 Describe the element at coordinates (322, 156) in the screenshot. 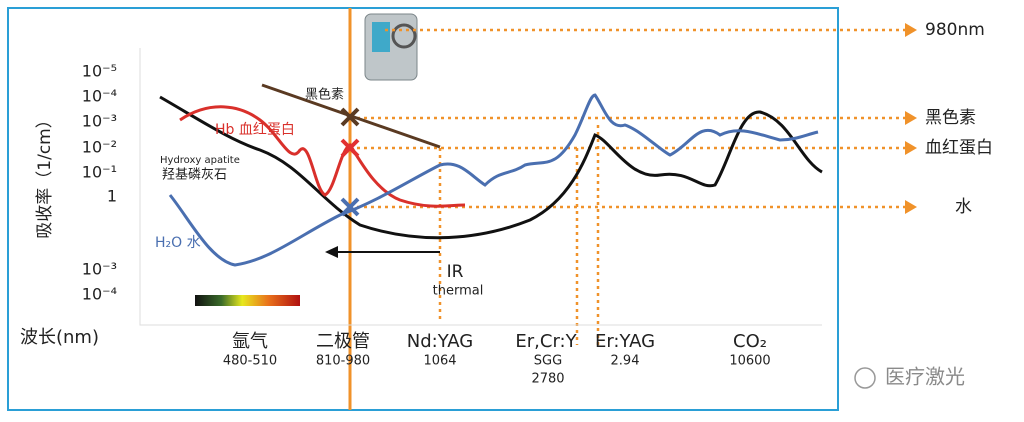

I see `hb-curve` at that location.